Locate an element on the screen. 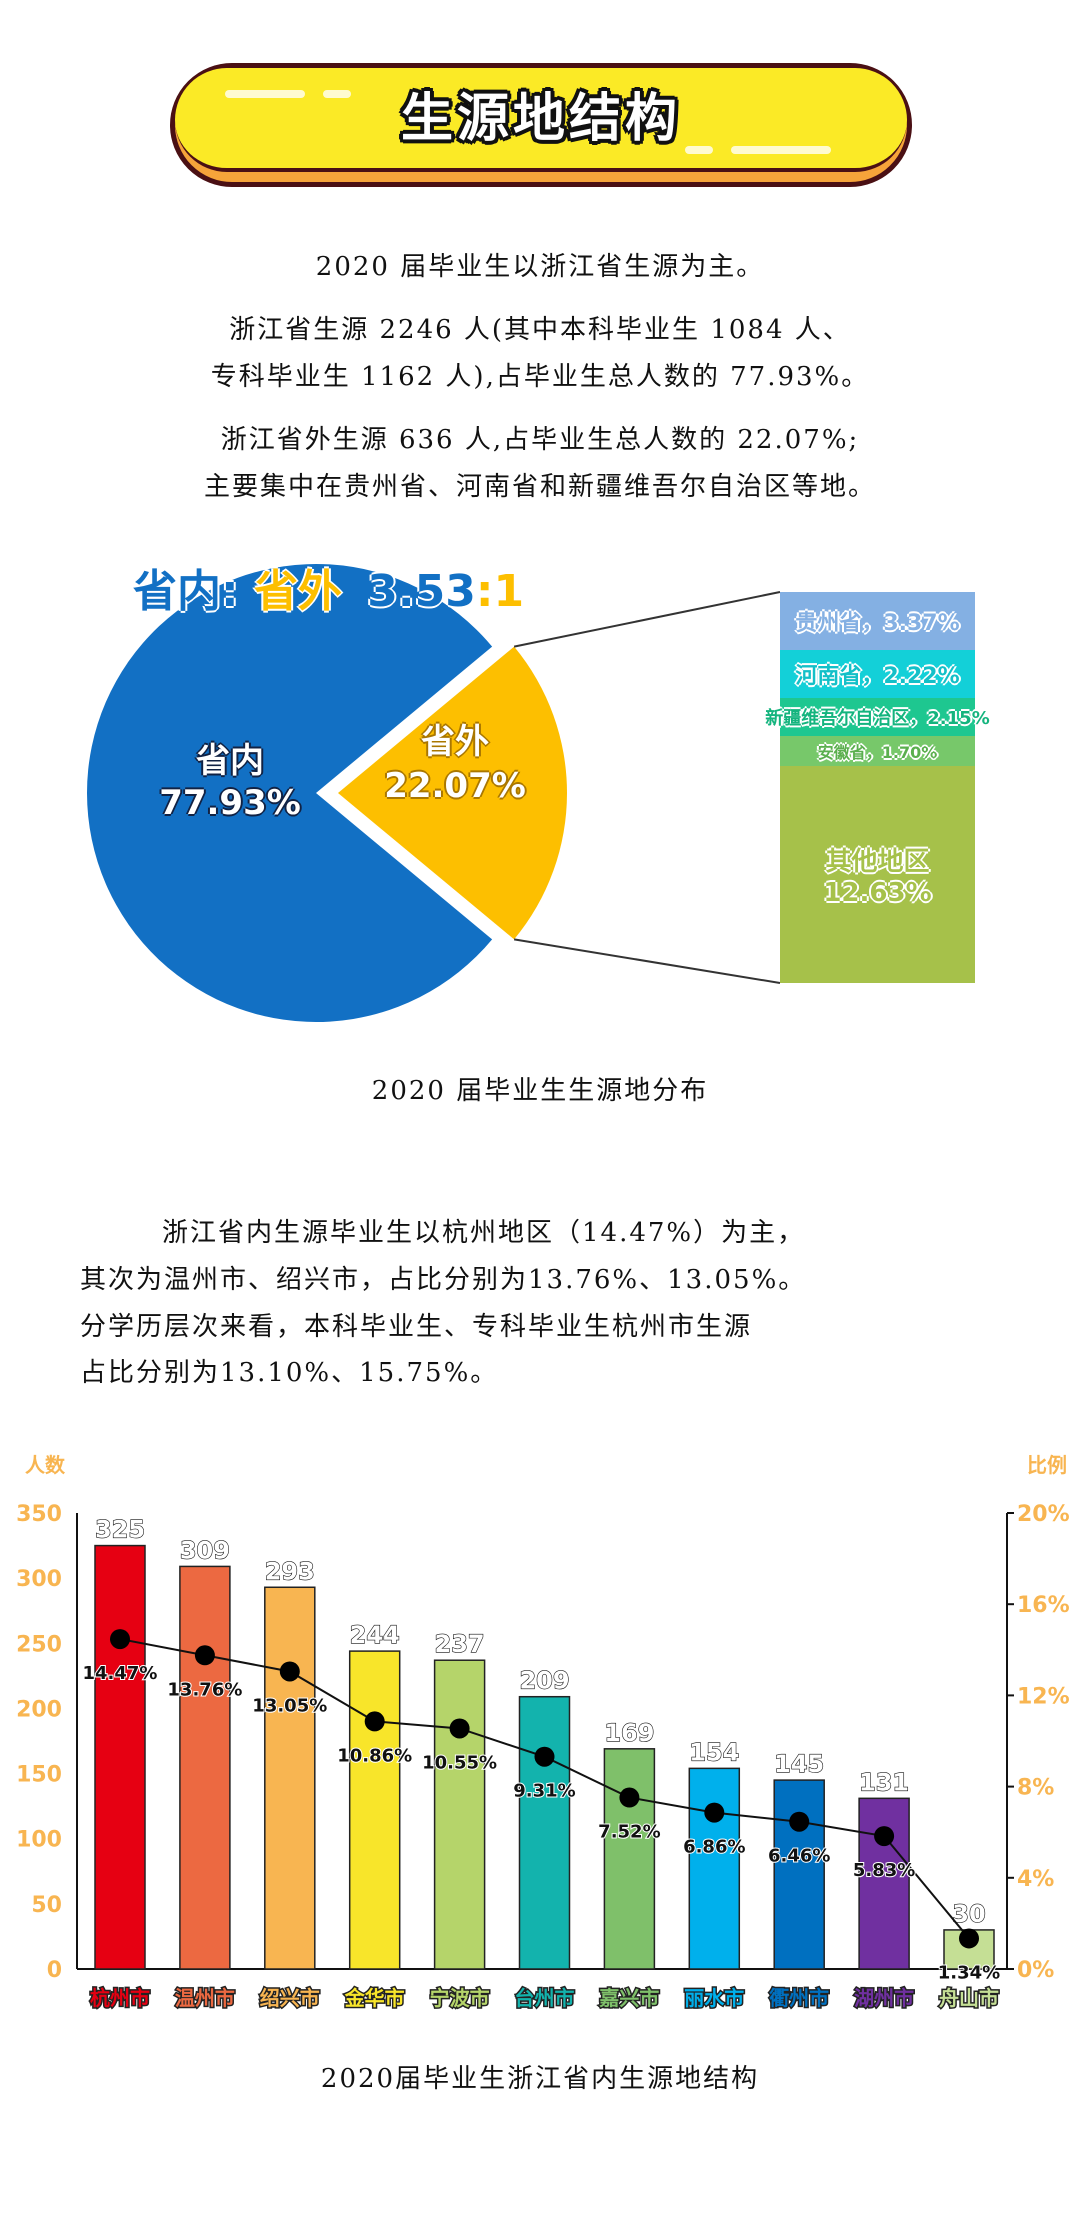 Image resolution: width=1080 pixels, height=2214 pixels. x-tick-label: 衢州市 is located at coordinates (799, 1998).